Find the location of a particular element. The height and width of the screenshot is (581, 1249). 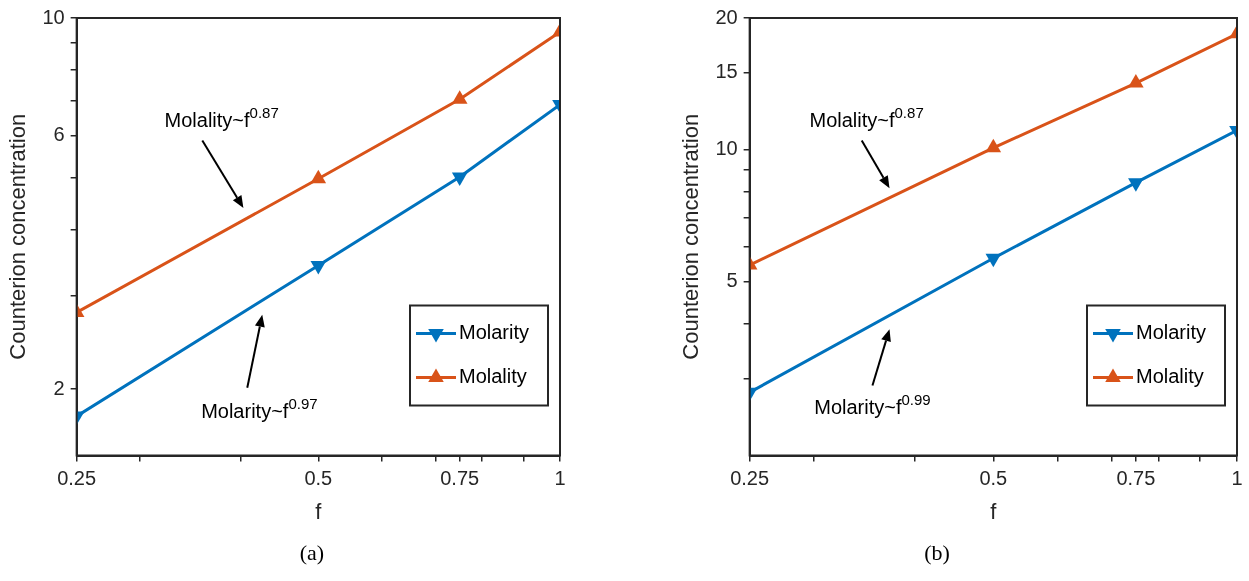

y-tick-label: 2 is located at coordinates (59, 387).